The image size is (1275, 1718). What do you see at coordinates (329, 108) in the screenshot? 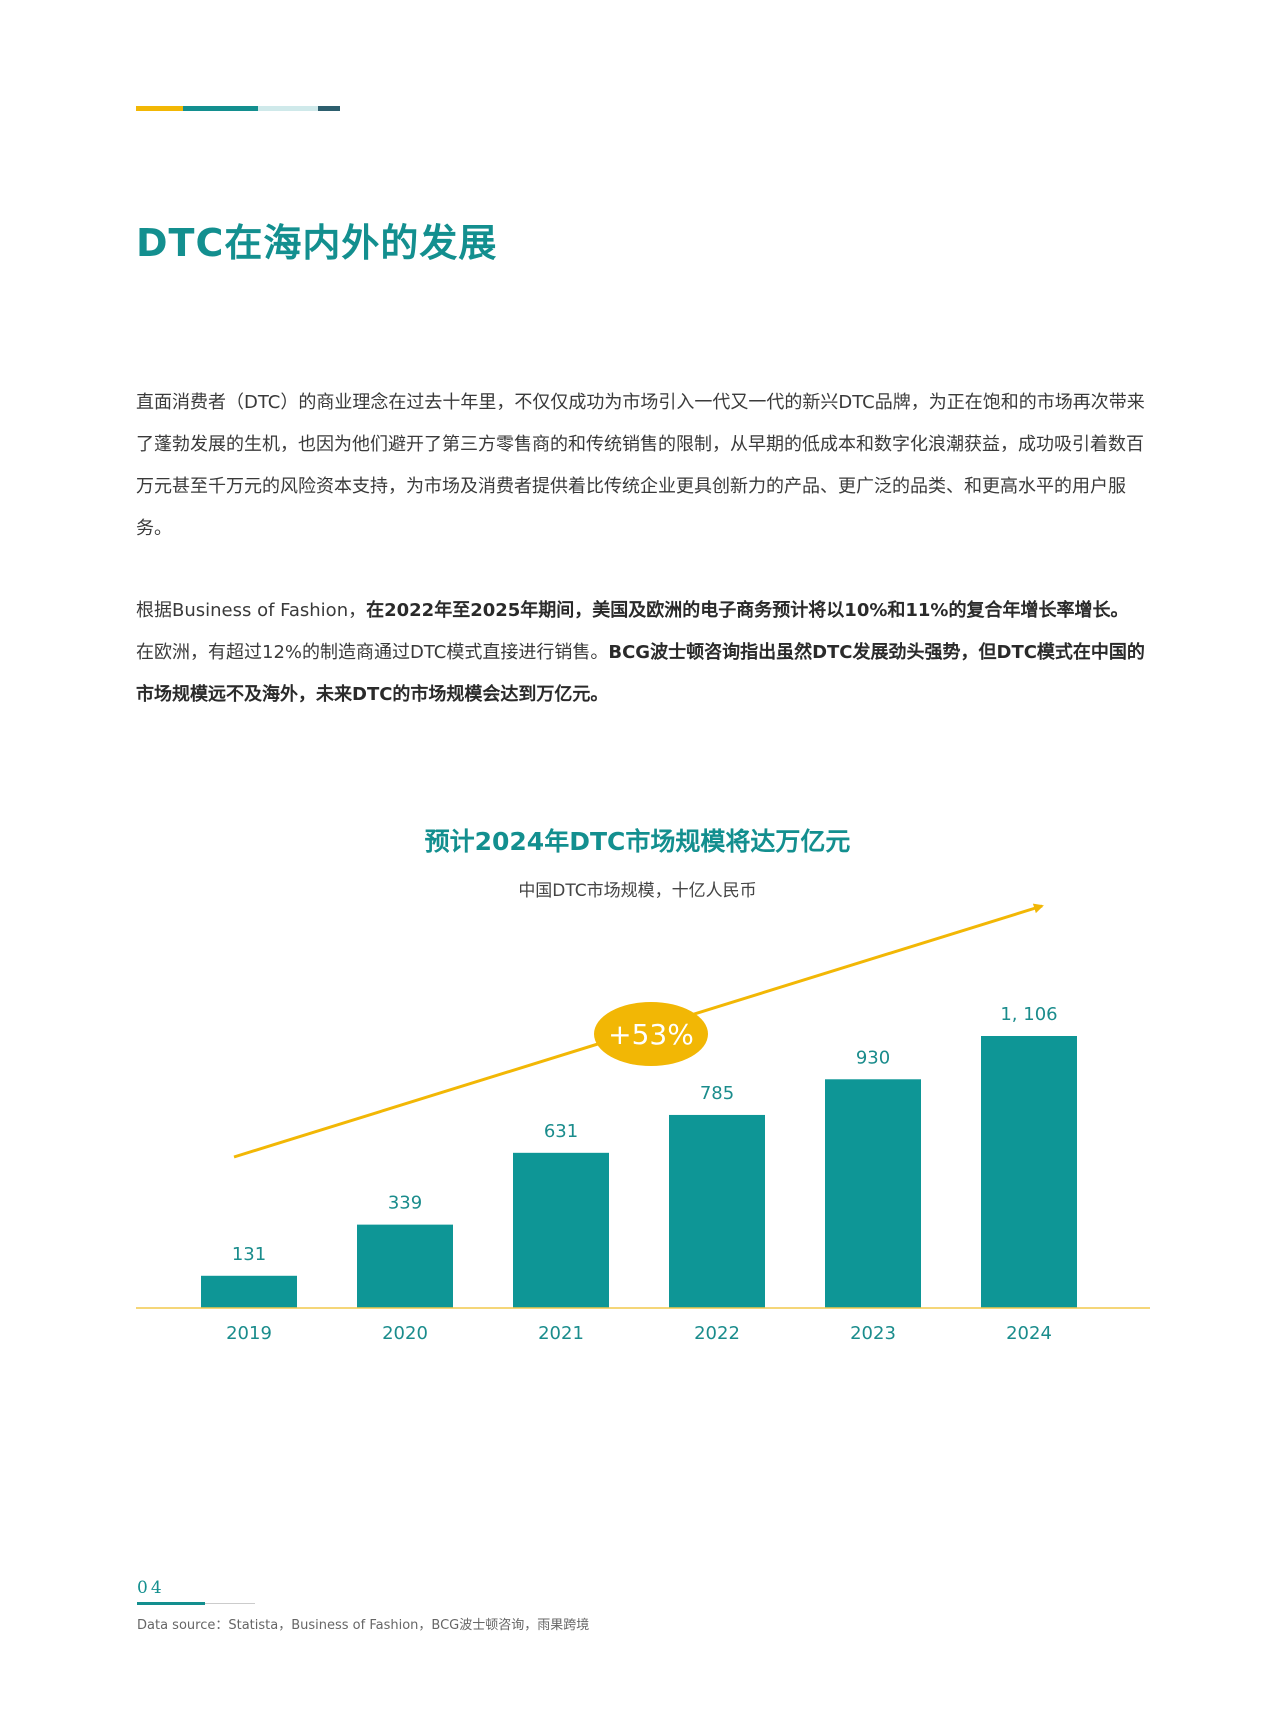
I see `deco-bar-dark-teal` at bounding box center [329, 108].